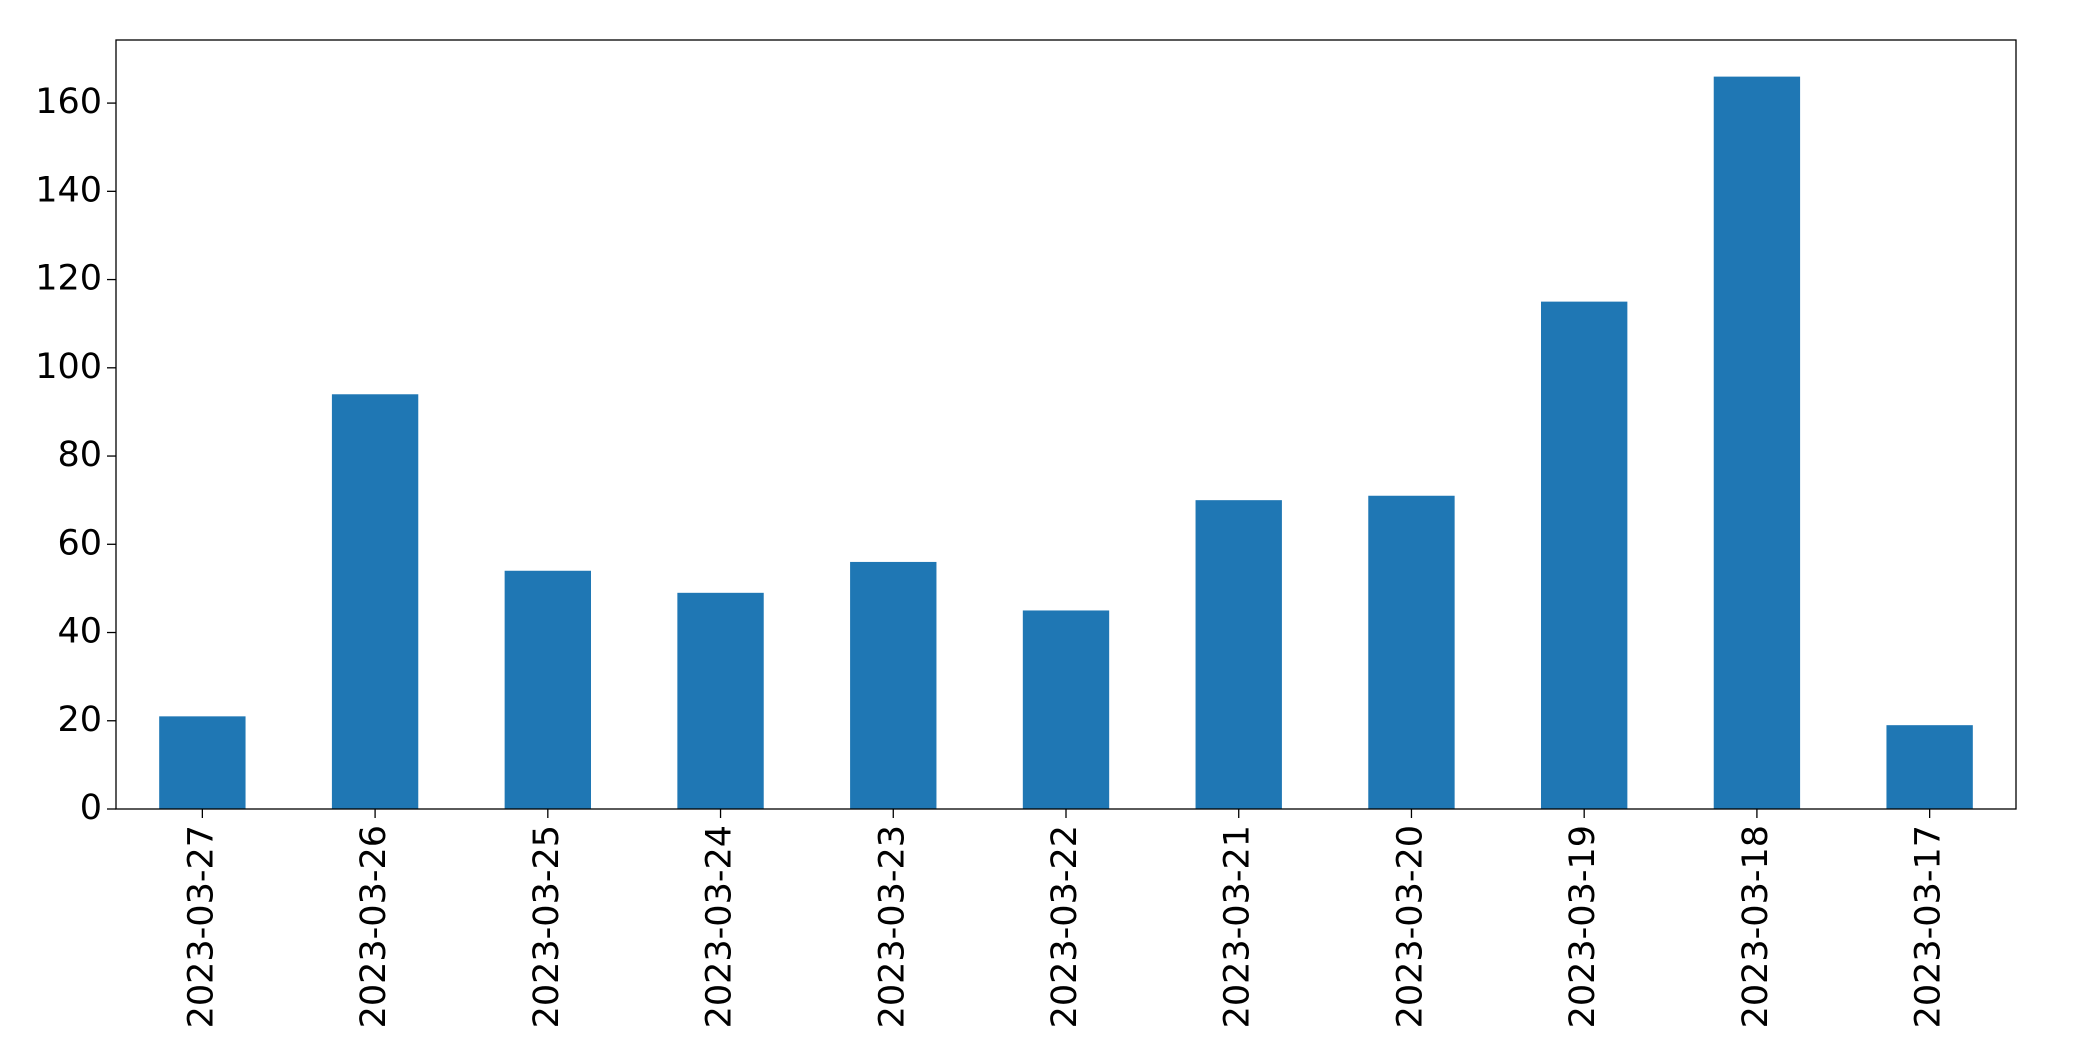 Image resolution: width=2093 pixels, height=1061 pixels. What do you see at coordinates (720, 926) in the screenshot?
I see `x-tick-label: 2023-03-24` at bounding box center [720, 926].